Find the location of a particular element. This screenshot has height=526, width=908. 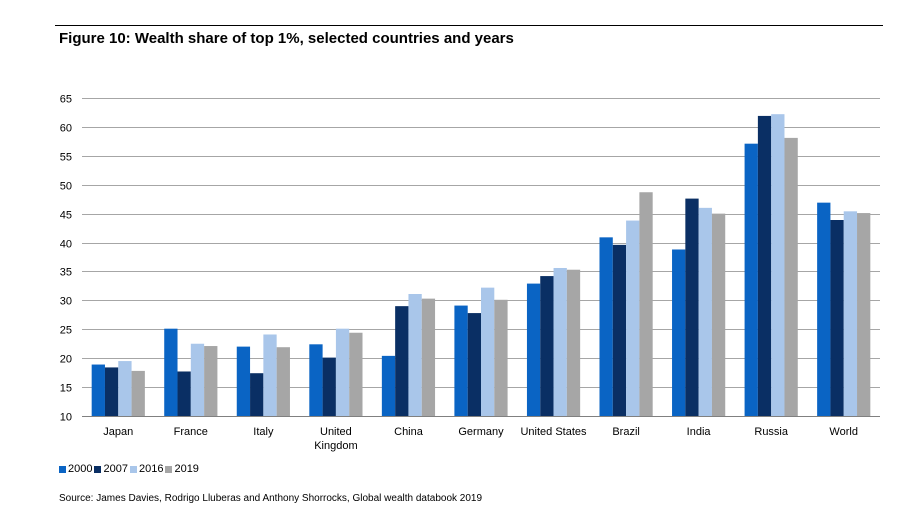

legend-item: 2007 is located at coordinates (111, 469).